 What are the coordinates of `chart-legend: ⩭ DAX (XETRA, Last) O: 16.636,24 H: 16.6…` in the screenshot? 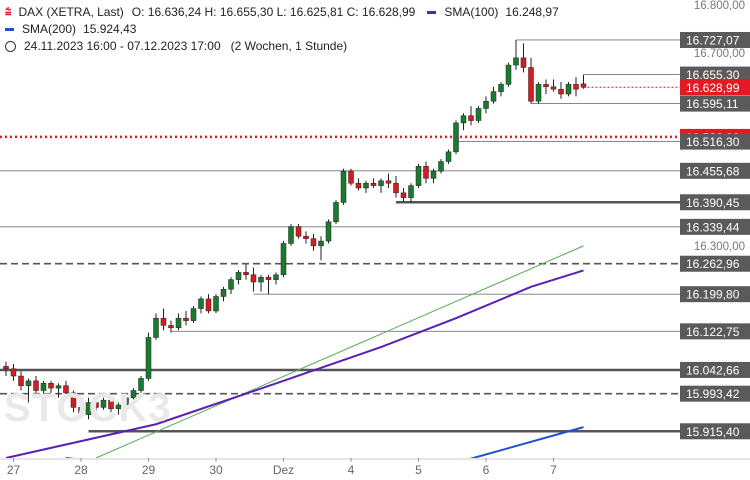 It's located at (282, 29).